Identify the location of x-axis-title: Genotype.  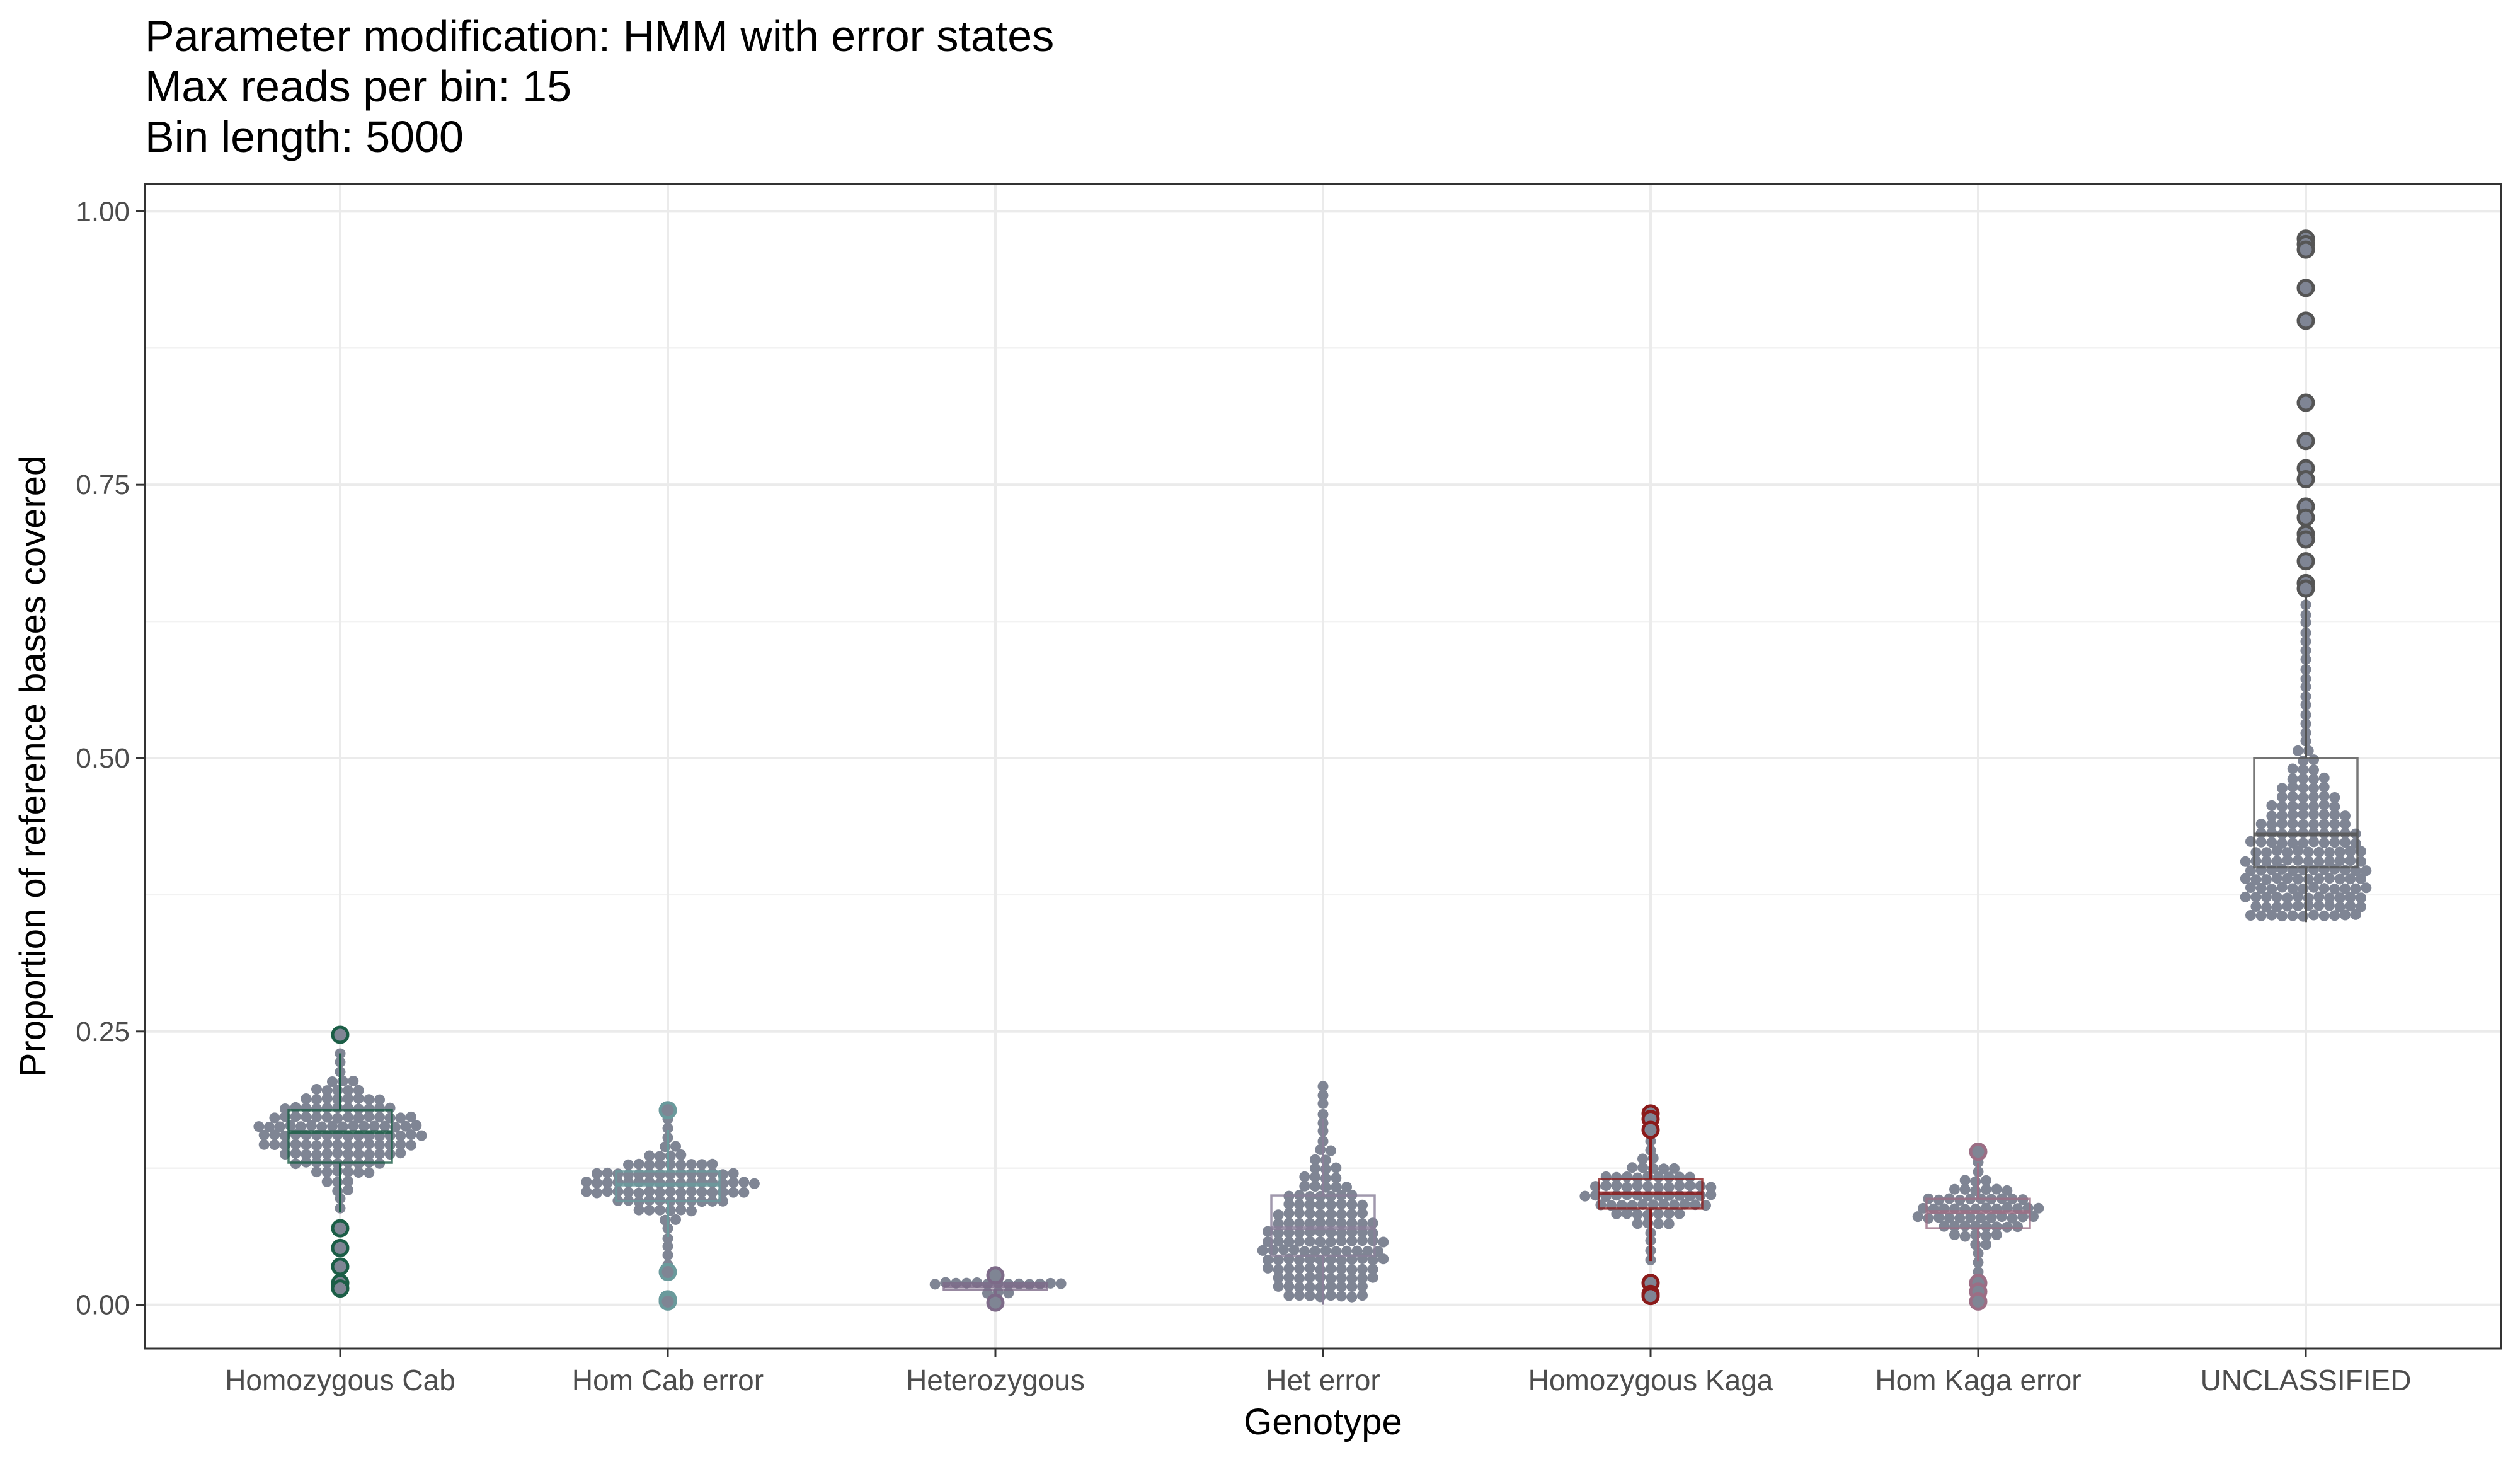
(1323, 1422).